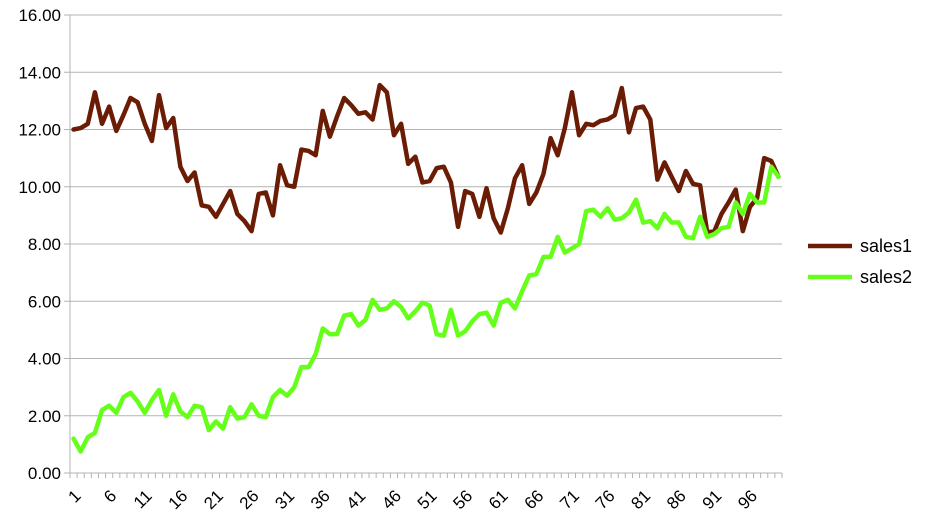 The image size is (928, 525). What do you see at coordinates (747, 499) in the screenshot?
I see `x-tick-label: 96` at bounding box center [747, 499].